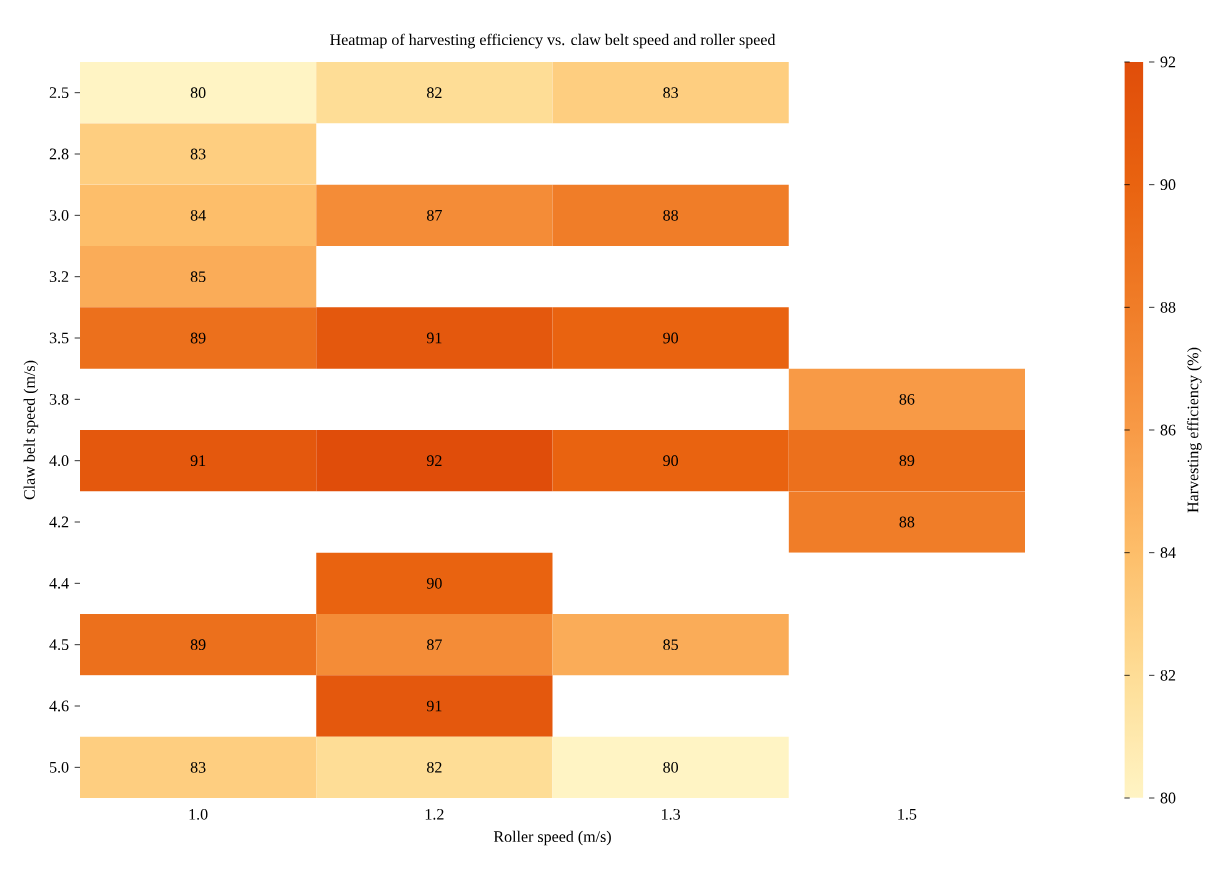 The width and height of the screenshot is (1213, 876). Describe the element at coordinates (59, 645) in the screenshot. I see `y-tick-label: 4.5` at that location.